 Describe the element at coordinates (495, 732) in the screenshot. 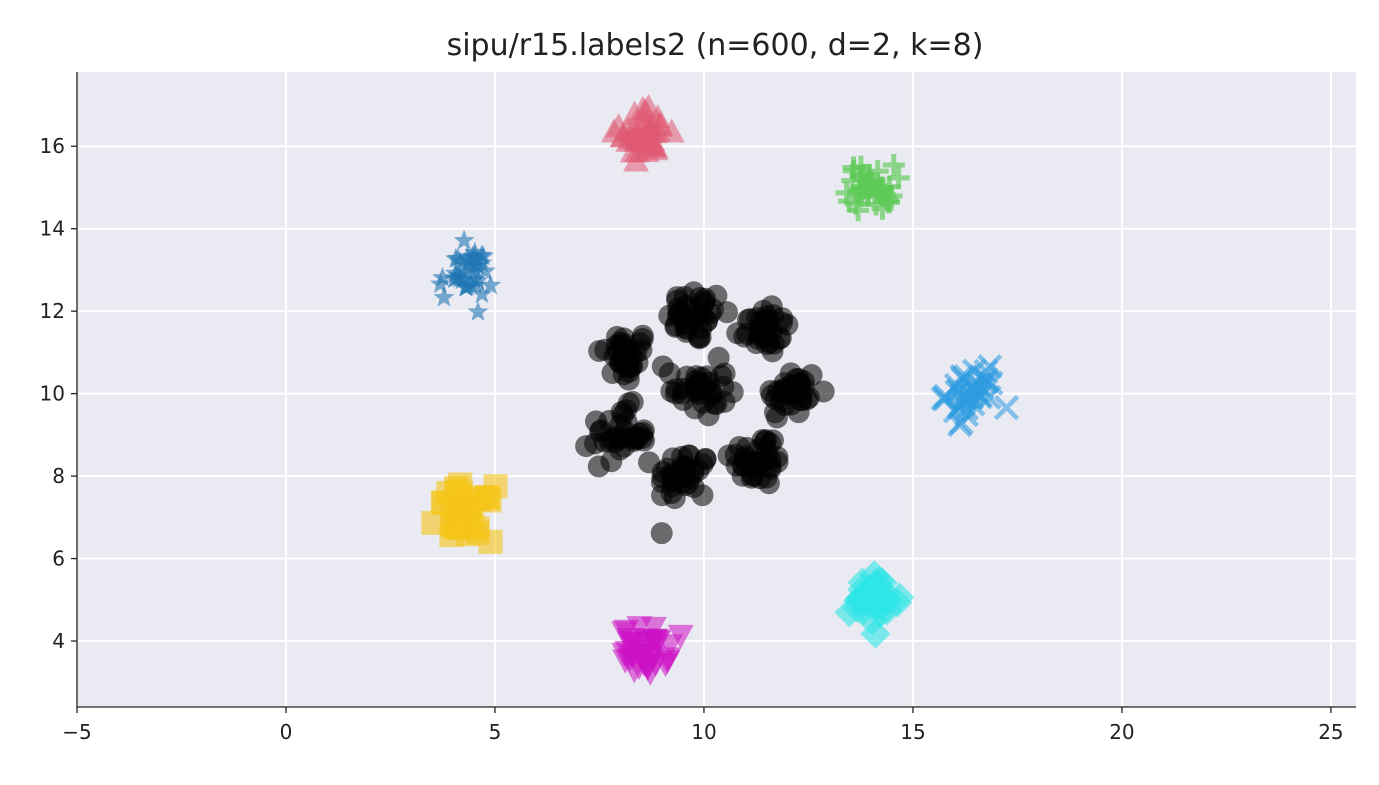

I see `x-tick-label: 5` at that location.